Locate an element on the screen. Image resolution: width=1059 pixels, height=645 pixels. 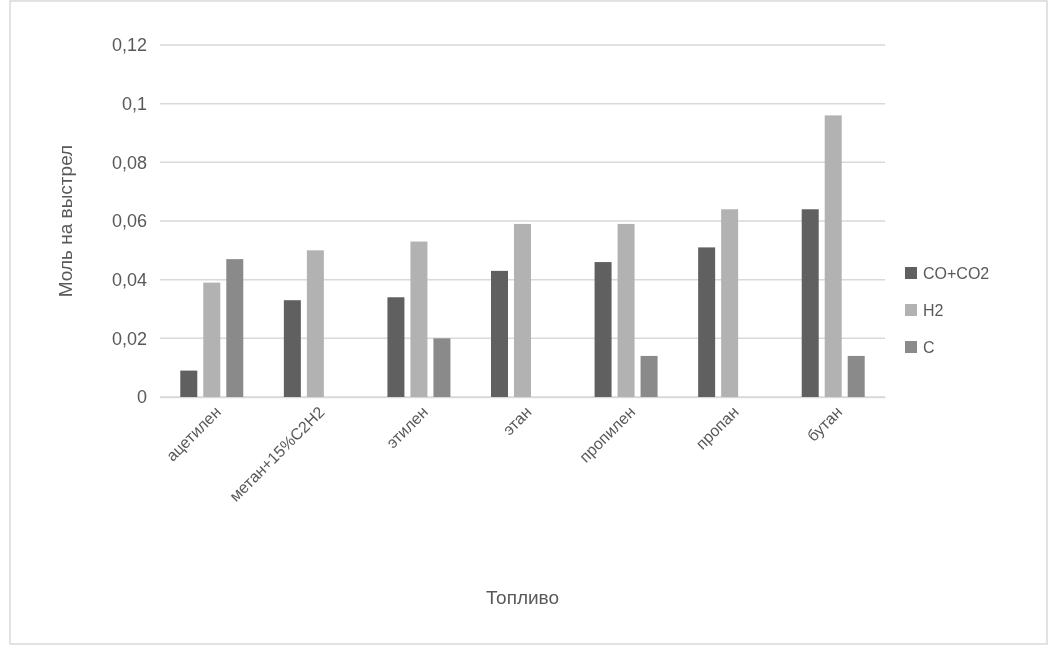
y-tick-label: 0,12 is located at coordinates (129, 45).